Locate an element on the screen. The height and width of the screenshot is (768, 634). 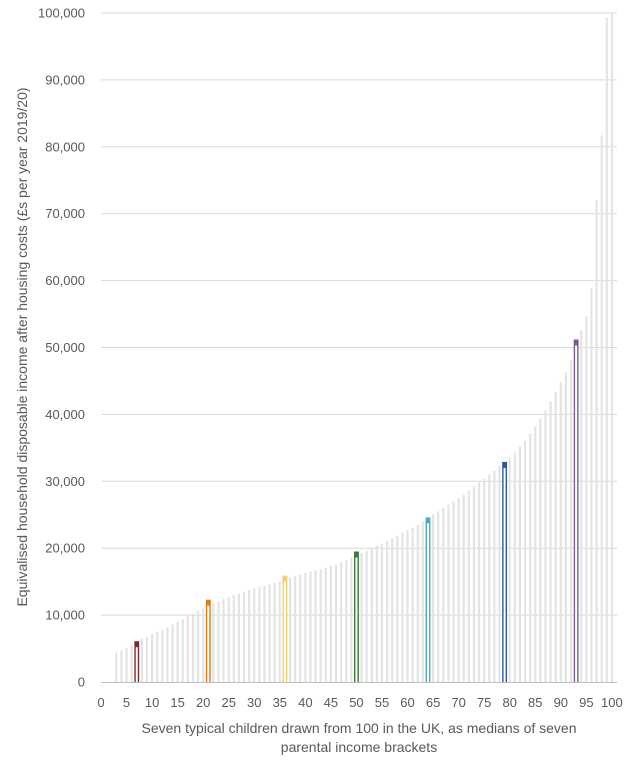
y-tick-label: 100,000 is located at coordinates (61, 13).